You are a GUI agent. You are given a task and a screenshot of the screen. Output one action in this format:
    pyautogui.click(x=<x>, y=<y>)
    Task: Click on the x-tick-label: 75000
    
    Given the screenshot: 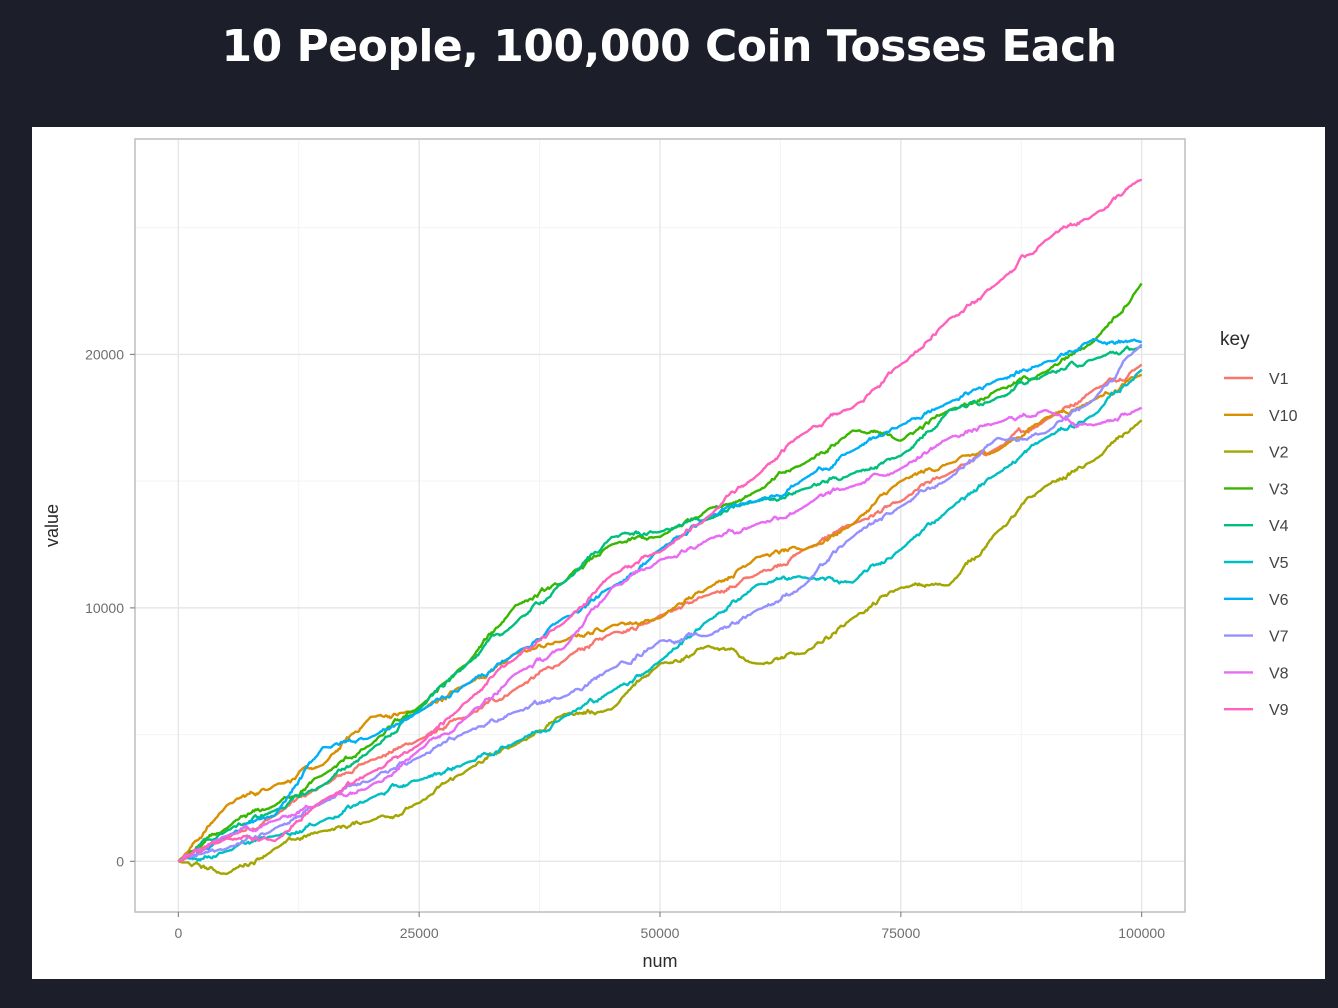 What is the action you would take?
    pyautogui.click(x=900, y=933)
    